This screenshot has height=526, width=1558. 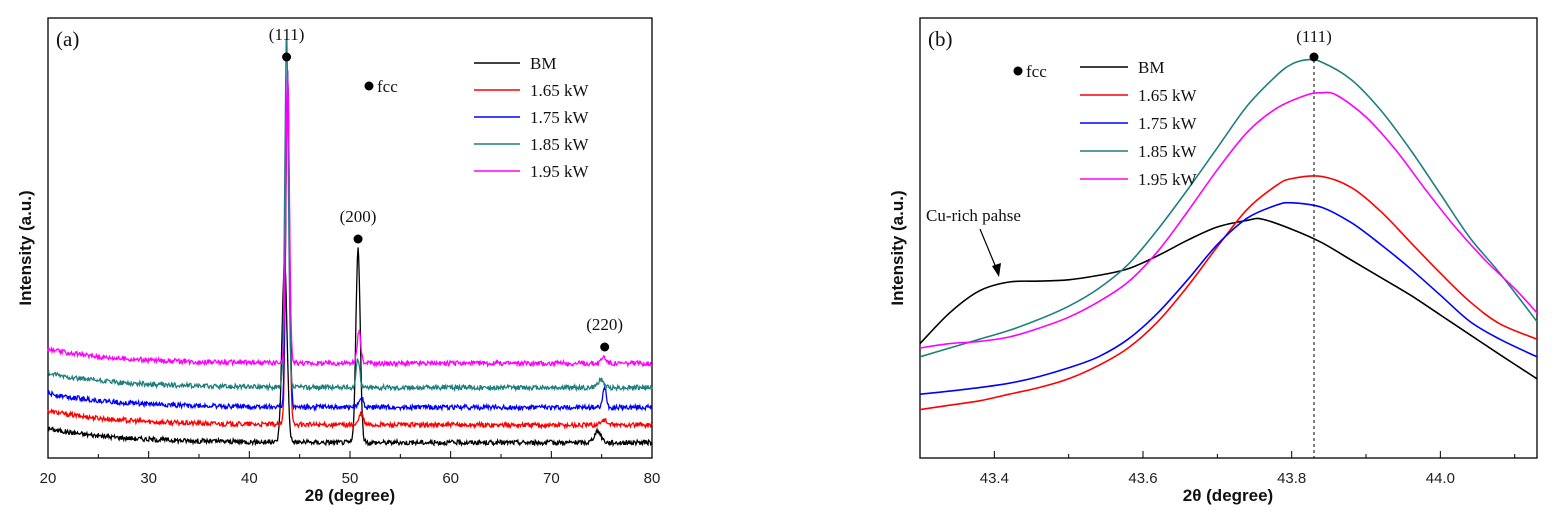 I want to click on panel-a-peak-label: (220), so click(x=604, y=324).